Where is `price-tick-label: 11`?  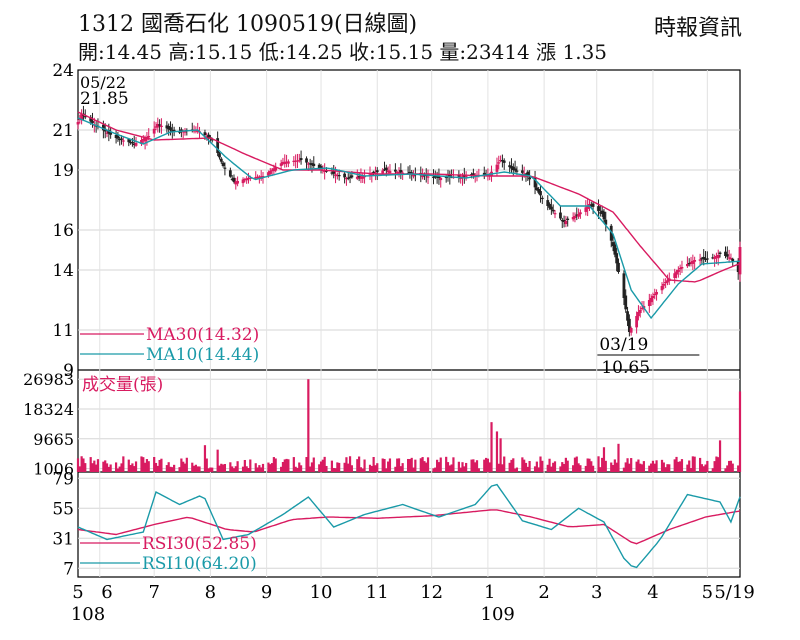 price-tick-label: 11 is located at coordinates (63, 331).